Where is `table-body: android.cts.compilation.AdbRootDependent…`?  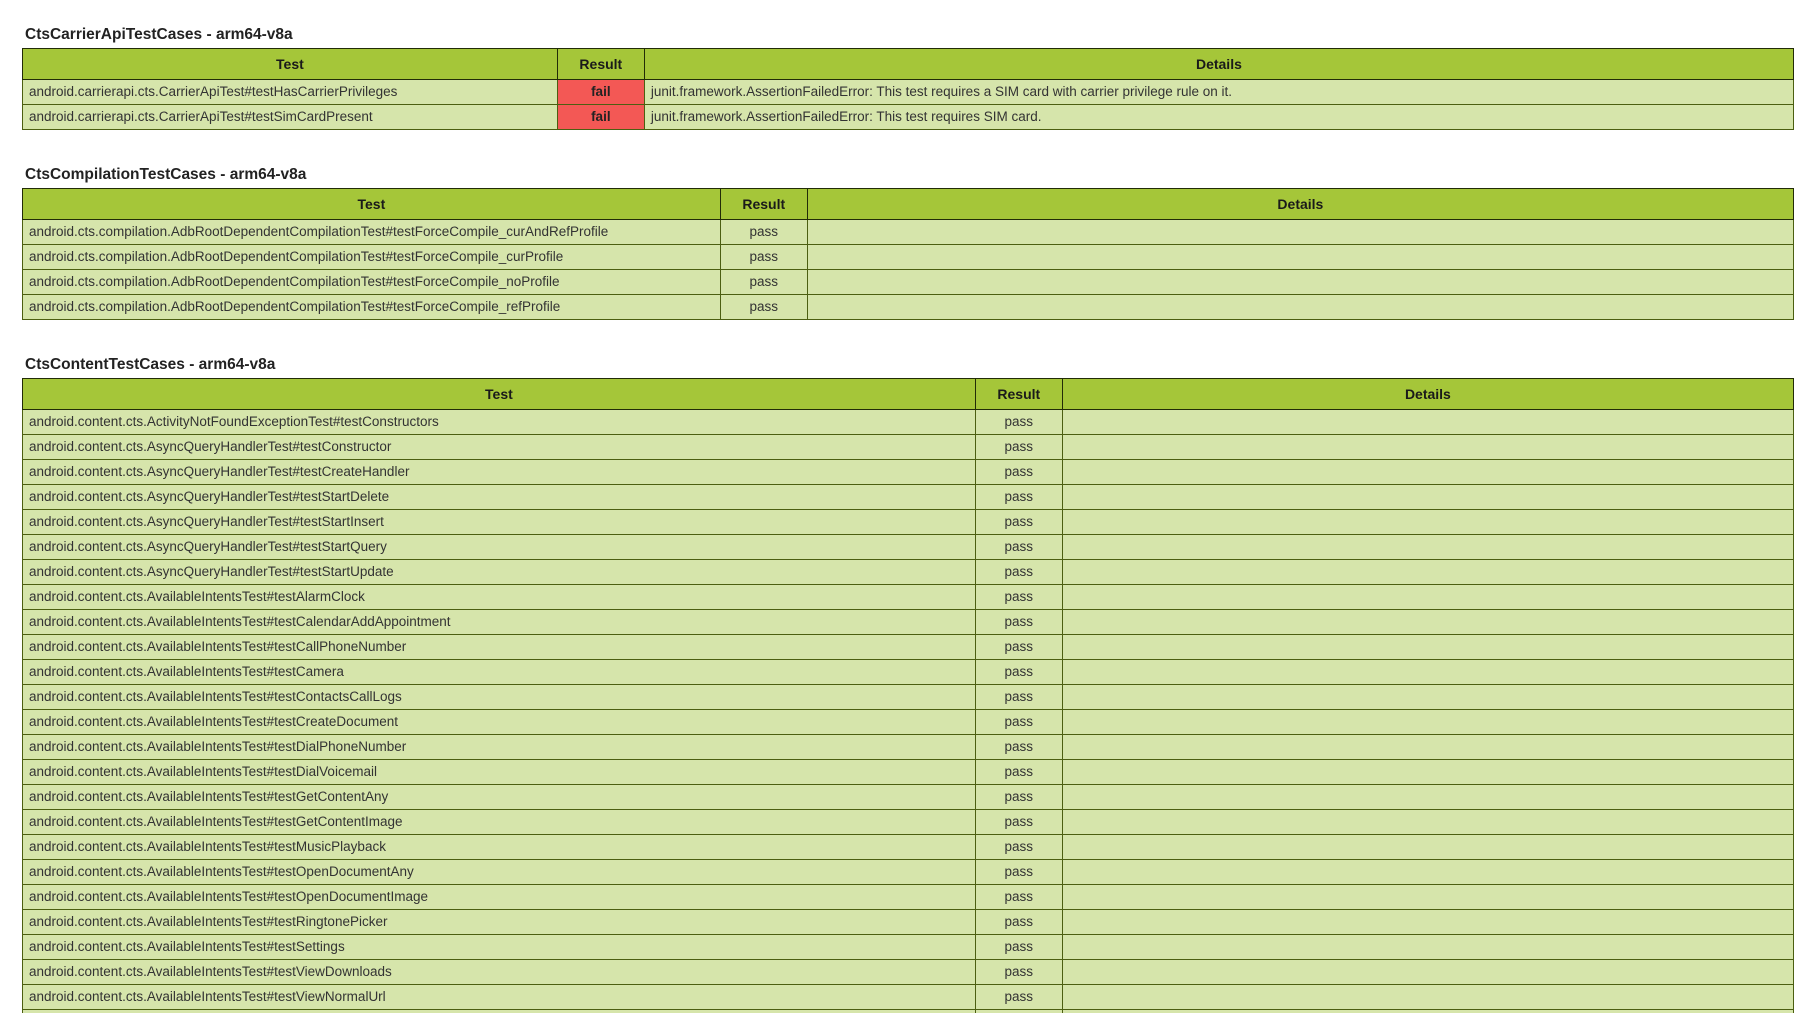
table-body: android.cts.compilation.AdbRootDependent… is located at coordinates (908, 269).